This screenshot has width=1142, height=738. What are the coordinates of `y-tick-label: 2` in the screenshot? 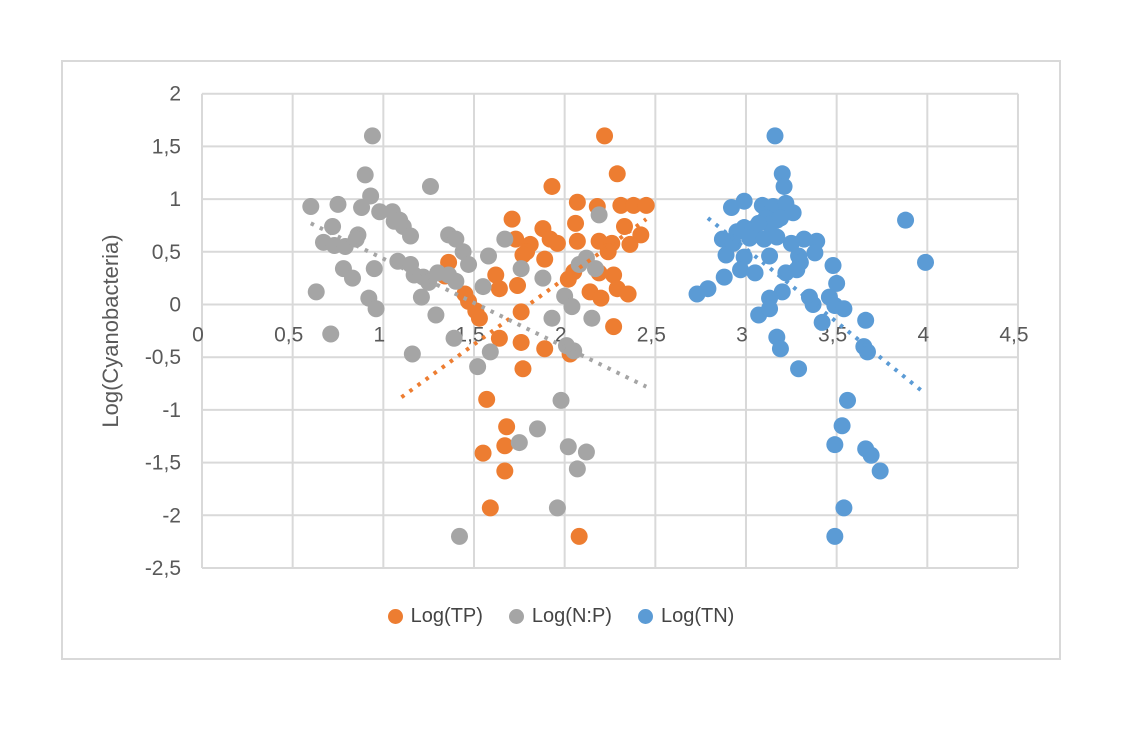 It's located at (175, 94).